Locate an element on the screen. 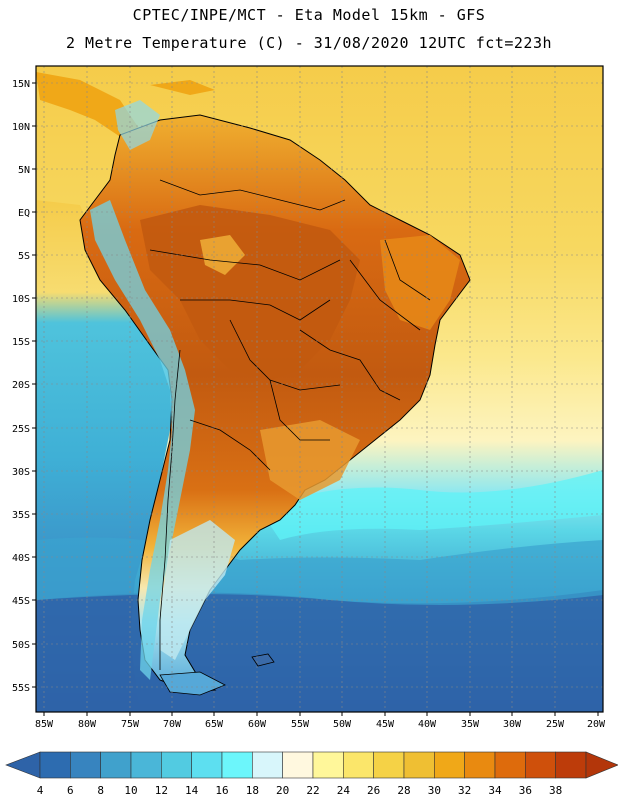 Image resolution: width=618 pixels, height=800 pixels. legend-tick-label: 8 is located at coordinates (100, 790).